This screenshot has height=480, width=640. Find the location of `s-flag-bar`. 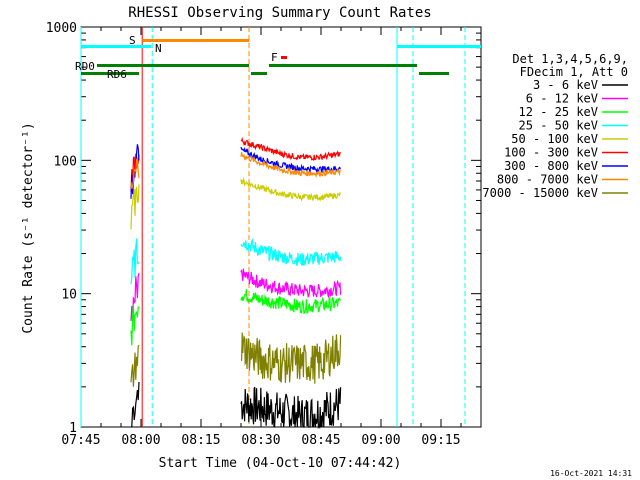

s-flag-bar is located at coordinates (195, 40).